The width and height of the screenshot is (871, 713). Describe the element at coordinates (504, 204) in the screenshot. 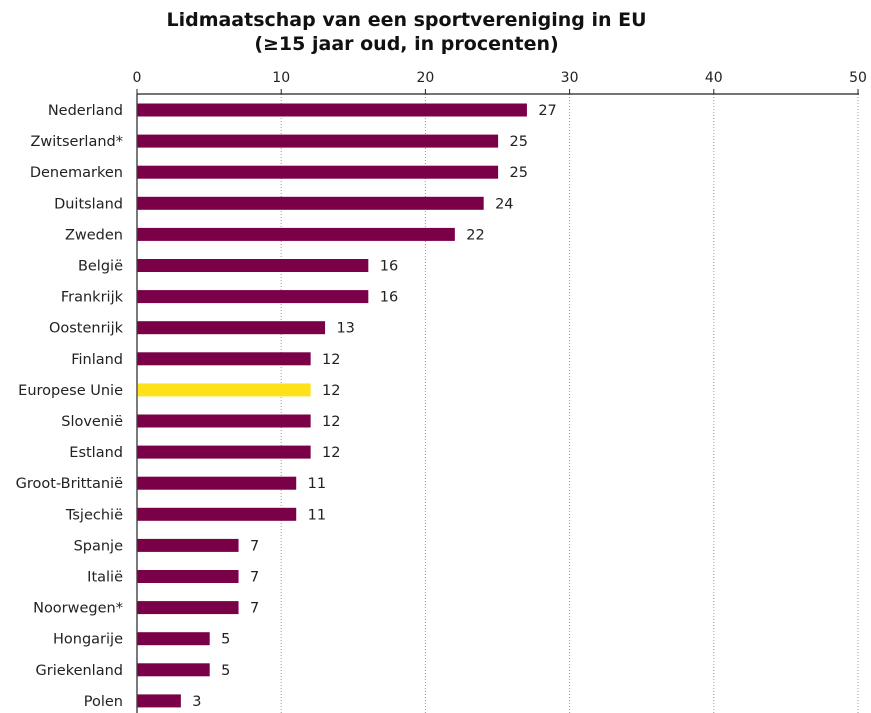

I see `value-label: 24` at that location.